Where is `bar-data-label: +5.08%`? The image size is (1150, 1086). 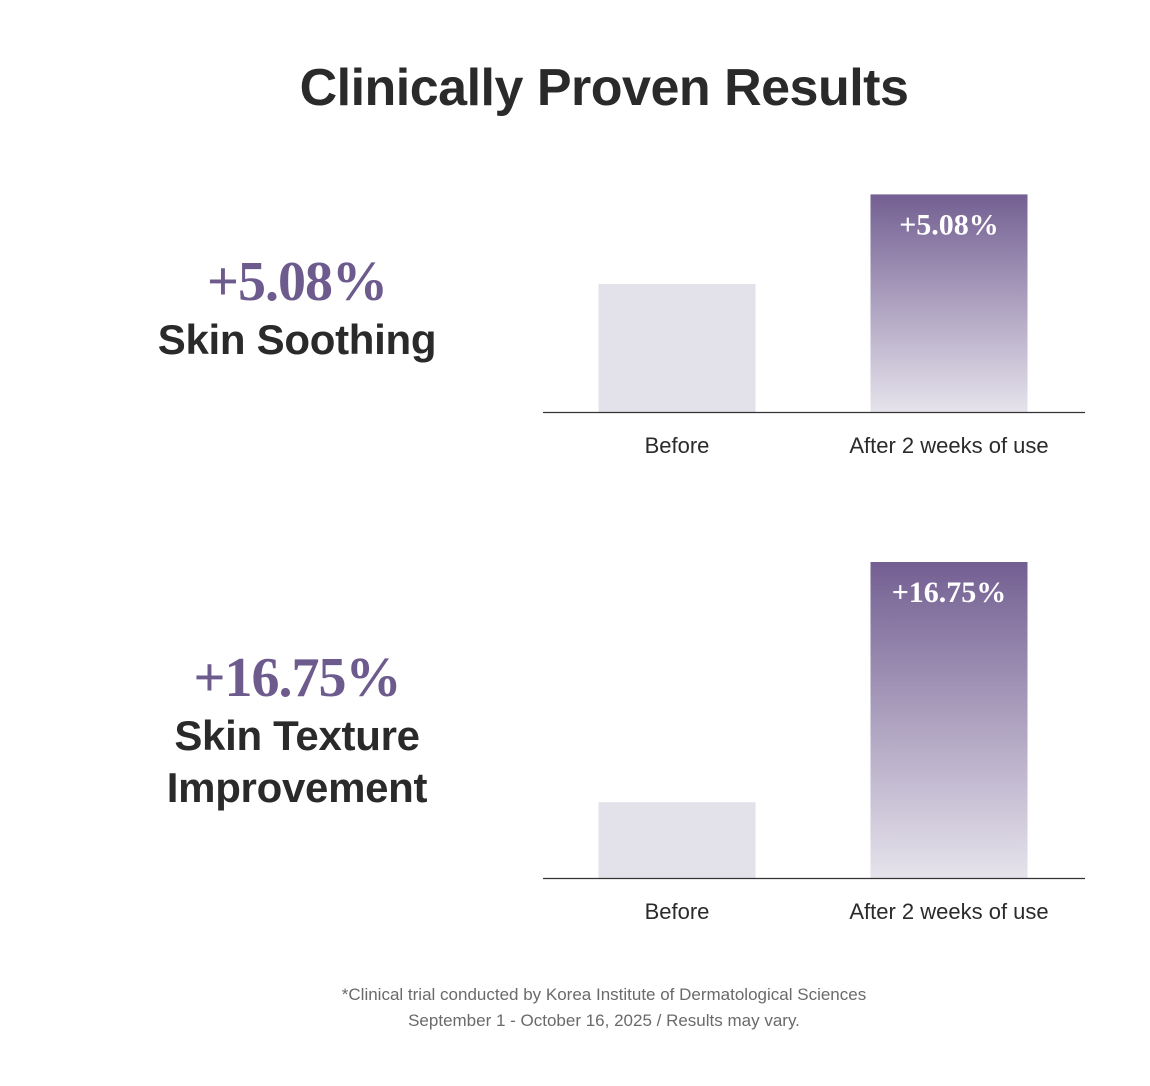 bar-data-label: +5.08% is located at coordinates (949, 224).